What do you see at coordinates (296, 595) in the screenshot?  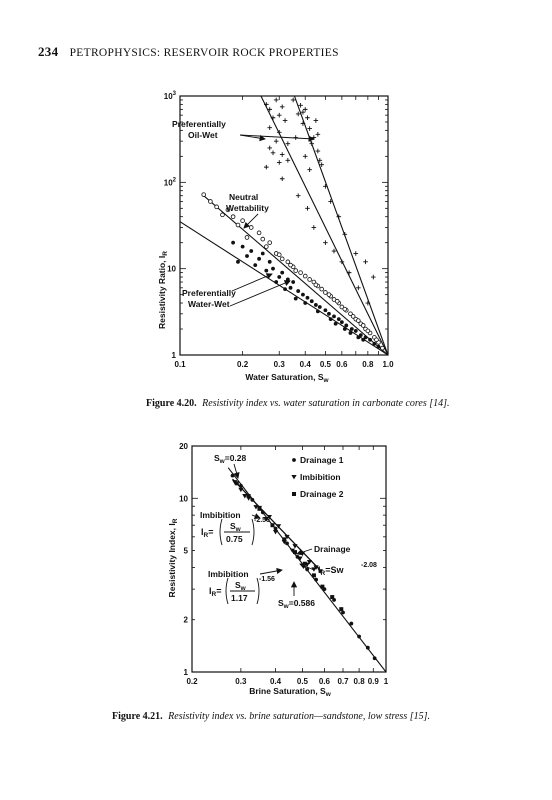 I see `annotation-sw-0586: Sw=0.586` at bounding box center [296, 595].